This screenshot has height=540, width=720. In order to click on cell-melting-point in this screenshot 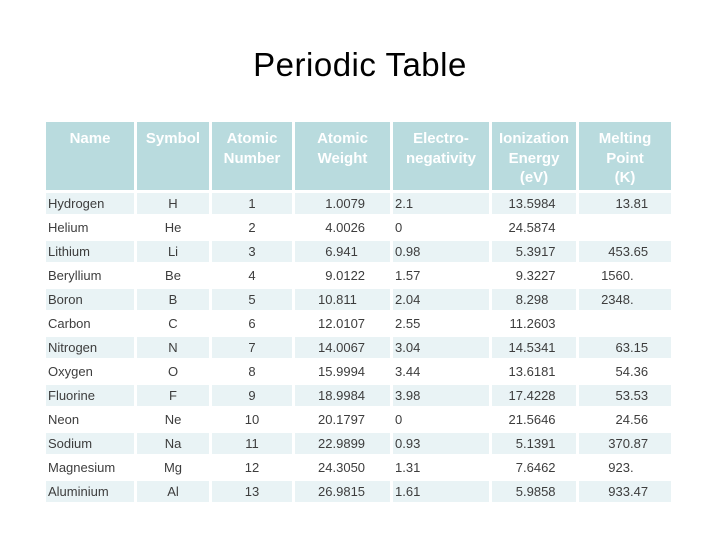, I will do `click(625, 323)`.